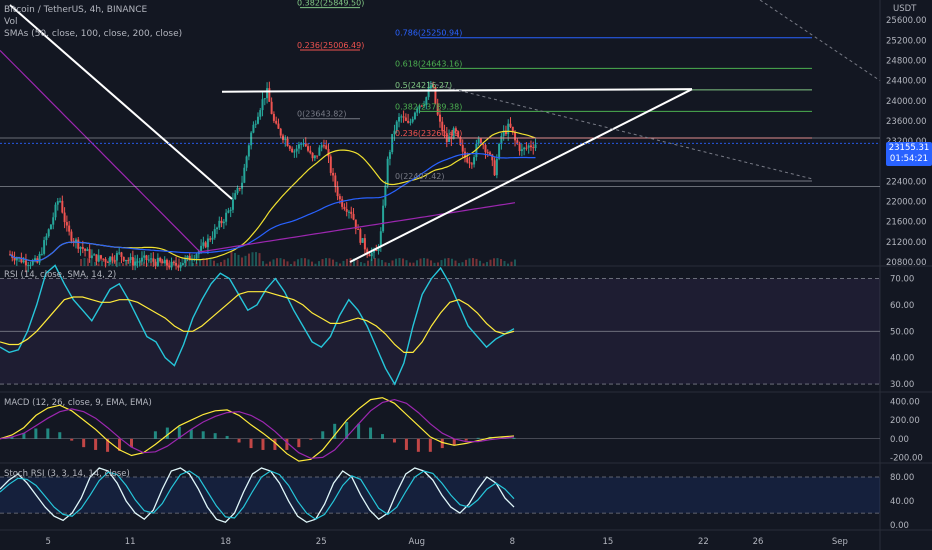 Image resolution: width=932 pixels, height=550 pixels. What do you see at coordinates (322, 114) in the screenshot?
I see `fib2-level-label: 0(23643.82)` at bounding box center [322, 114].